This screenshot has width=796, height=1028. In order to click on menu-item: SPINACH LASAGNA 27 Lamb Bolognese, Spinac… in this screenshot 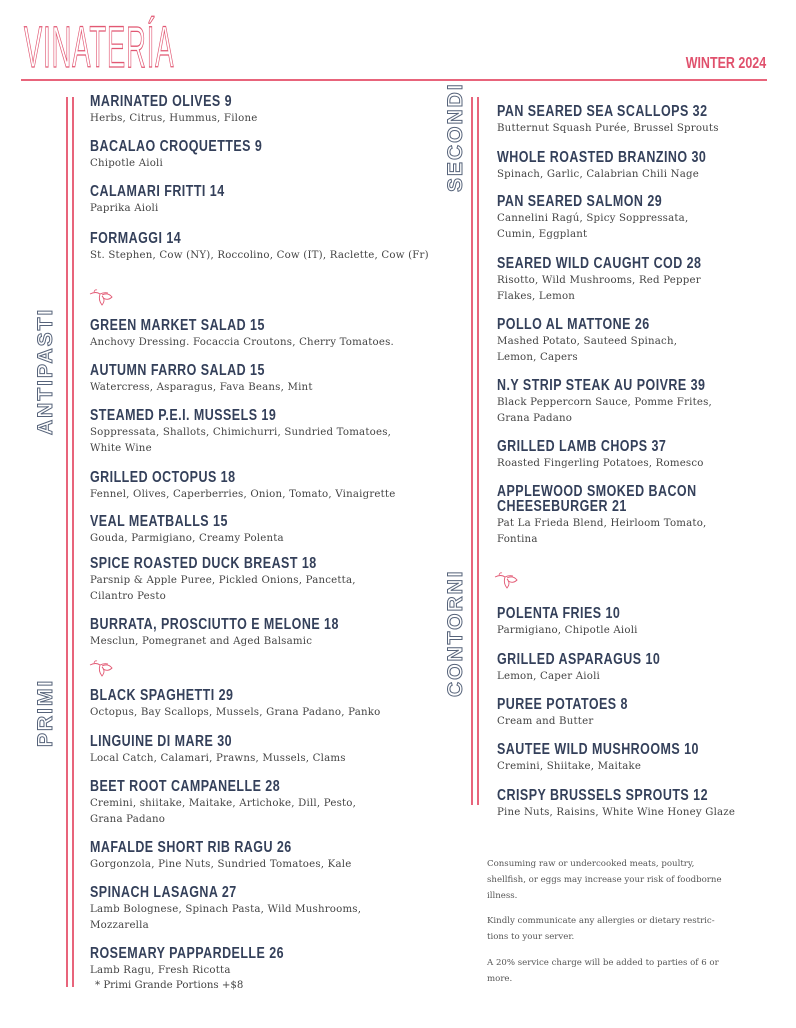, I will do `click(225, 909)`.